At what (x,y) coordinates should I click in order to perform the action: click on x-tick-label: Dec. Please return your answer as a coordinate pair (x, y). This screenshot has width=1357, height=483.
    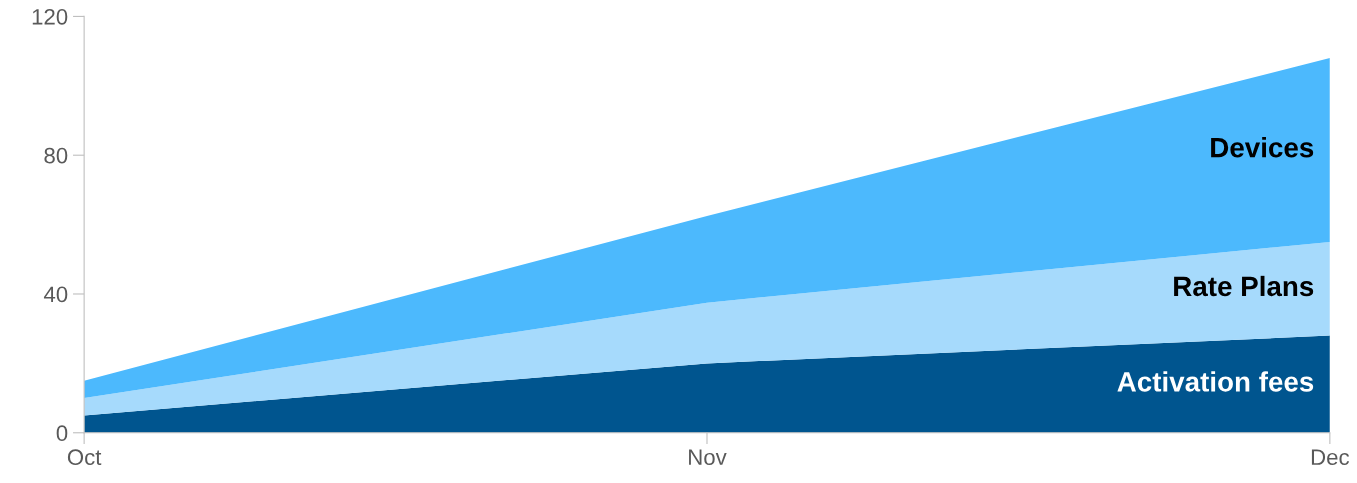
    Looking at the image, I should click on (1330, 457).